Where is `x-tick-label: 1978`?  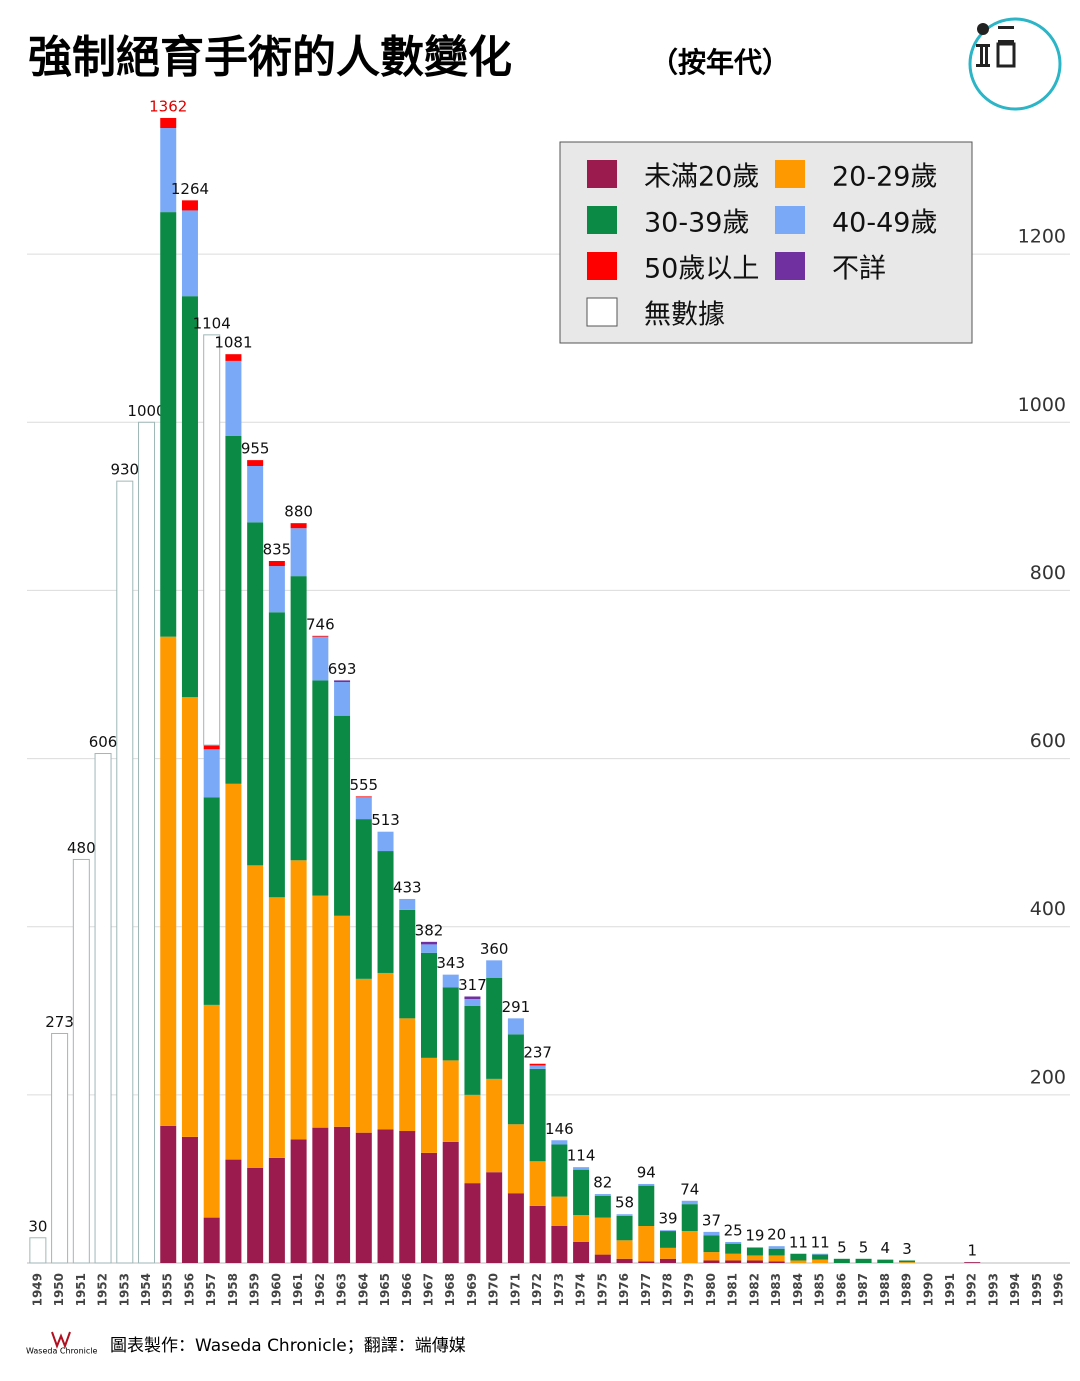 x-tick-label: 1978 is located at coordinates (668, 1289).